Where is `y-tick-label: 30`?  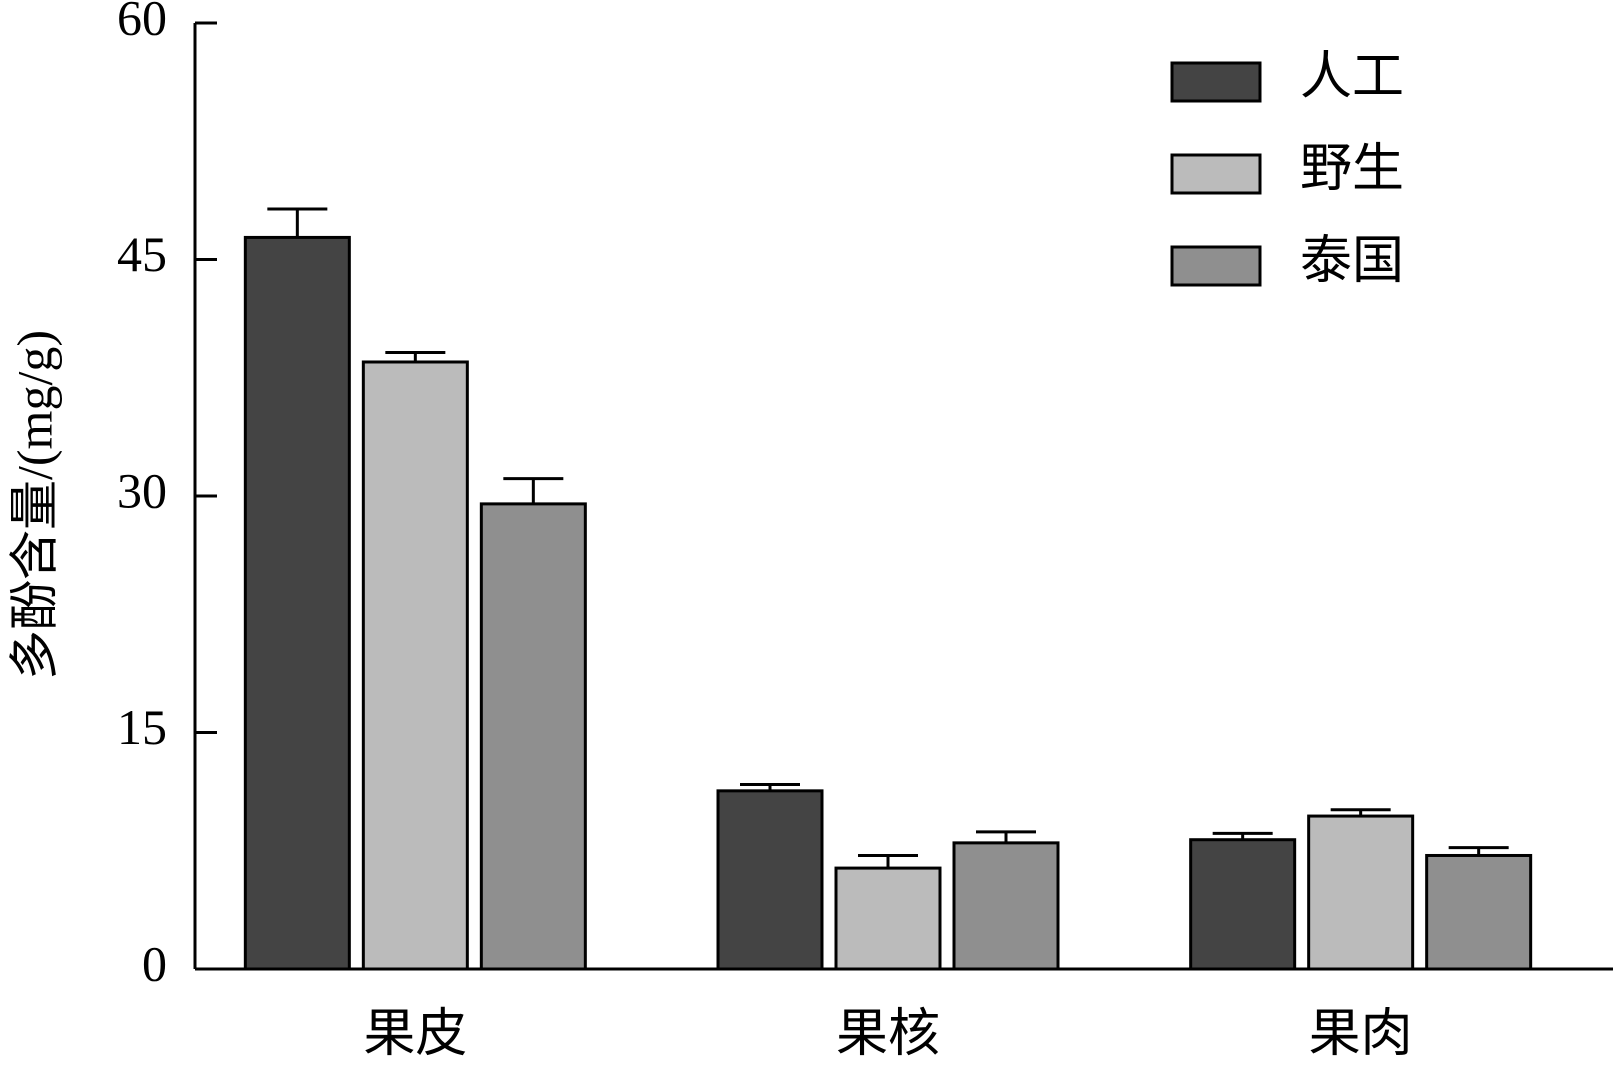
y-tick-label: 30 is located at coordinates (142, 490).